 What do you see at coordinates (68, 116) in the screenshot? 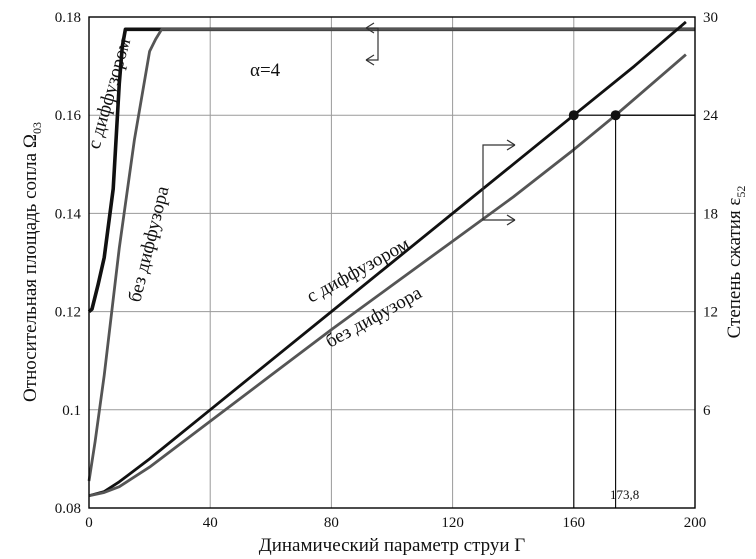
I see `y-left-tick-label: 0.16` at bounding box center [68, 116].